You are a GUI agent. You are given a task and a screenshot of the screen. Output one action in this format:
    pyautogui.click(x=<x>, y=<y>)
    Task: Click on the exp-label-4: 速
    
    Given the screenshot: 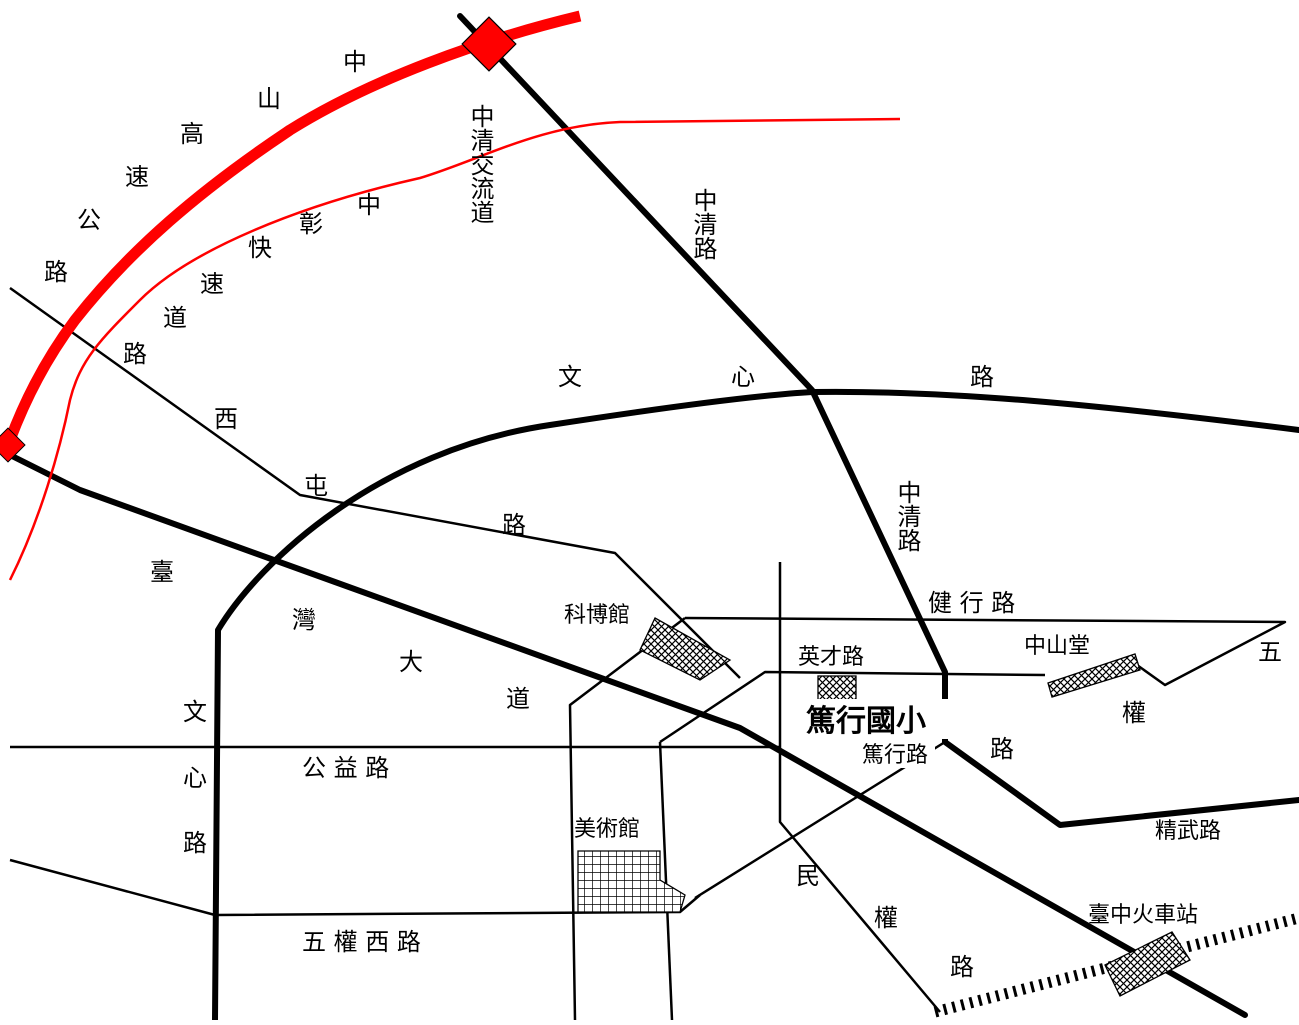 What is the action you would take?
    pyautogui.click(x=212, y=284)
    